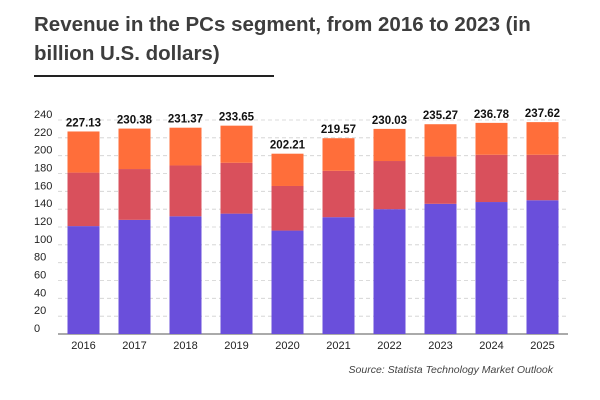  I want to click on y-tick-label: 20, so click(40, 311).